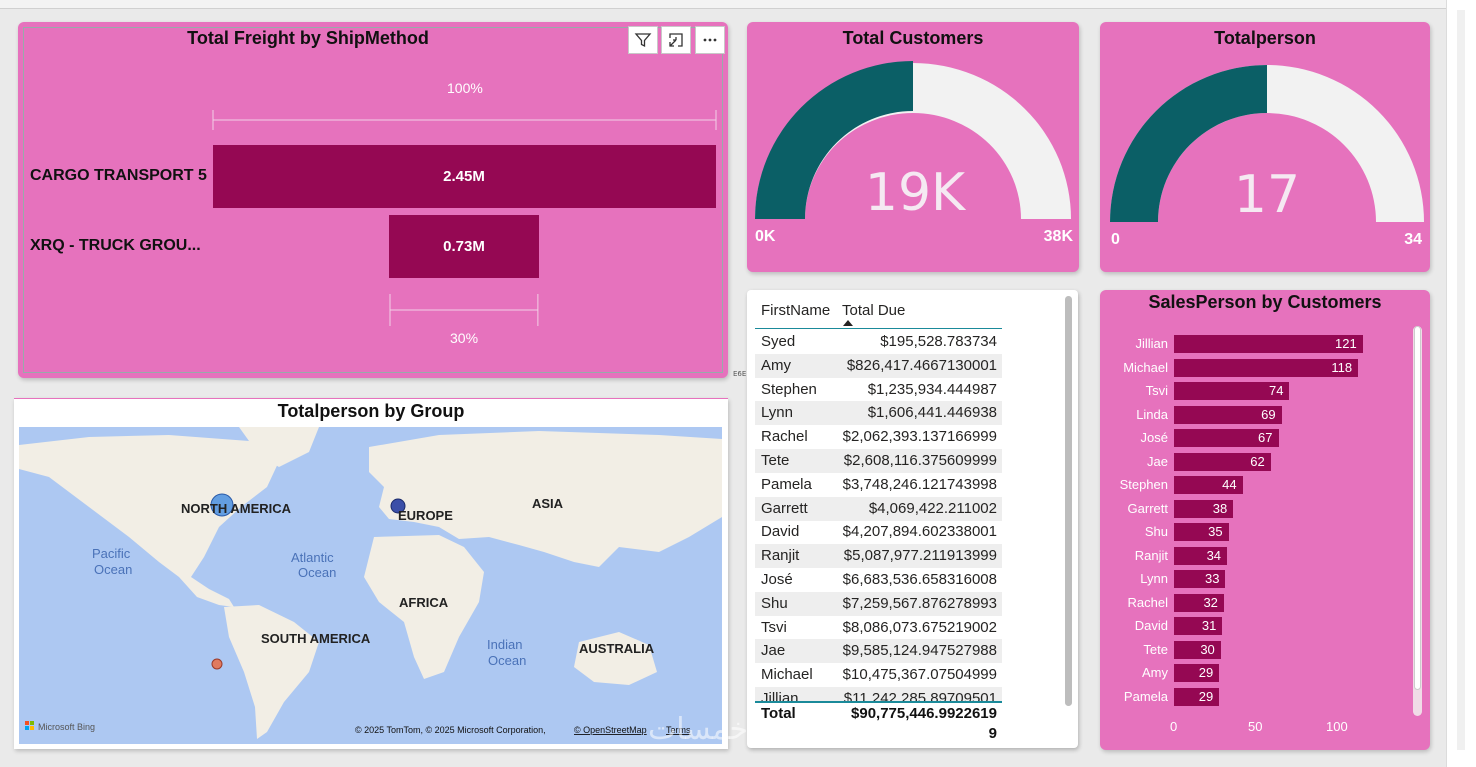  Describe the element at coordinates (796, 310) in the screenshot. I see `column-header-firstname: FirstName` at that location.